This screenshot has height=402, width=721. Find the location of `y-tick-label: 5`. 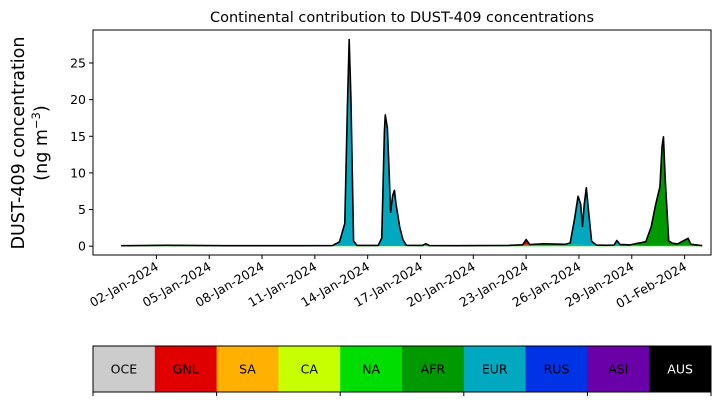

y-tick-label: 5 is located at coordinates (82, 209).